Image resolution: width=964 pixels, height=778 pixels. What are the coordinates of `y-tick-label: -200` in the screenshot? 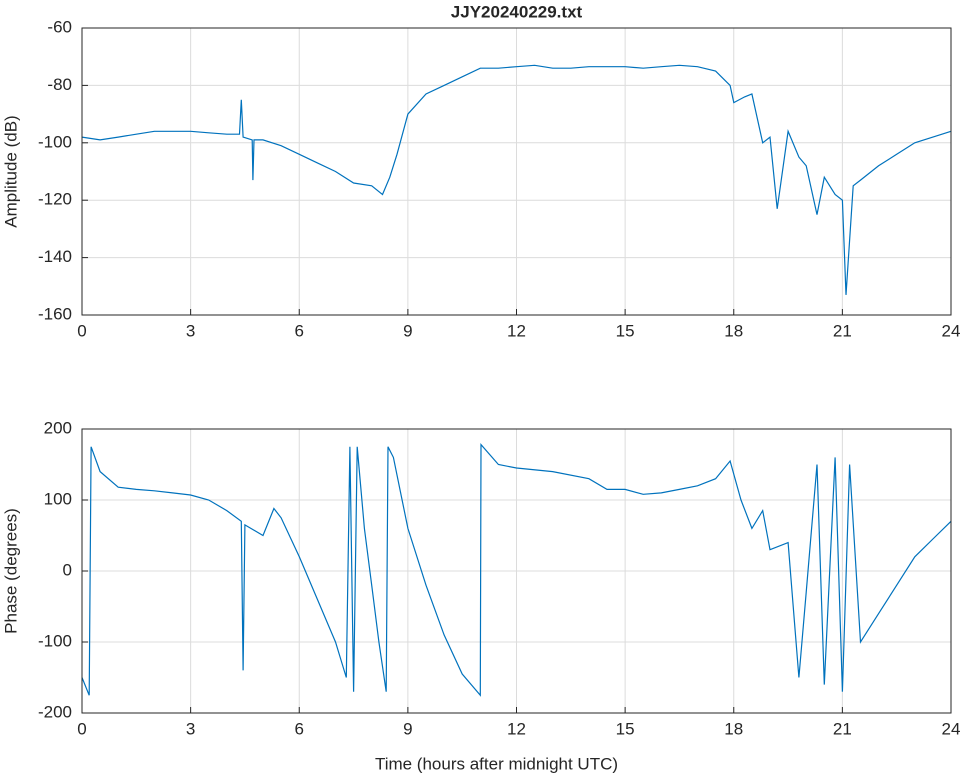 It's located at (55, 711).